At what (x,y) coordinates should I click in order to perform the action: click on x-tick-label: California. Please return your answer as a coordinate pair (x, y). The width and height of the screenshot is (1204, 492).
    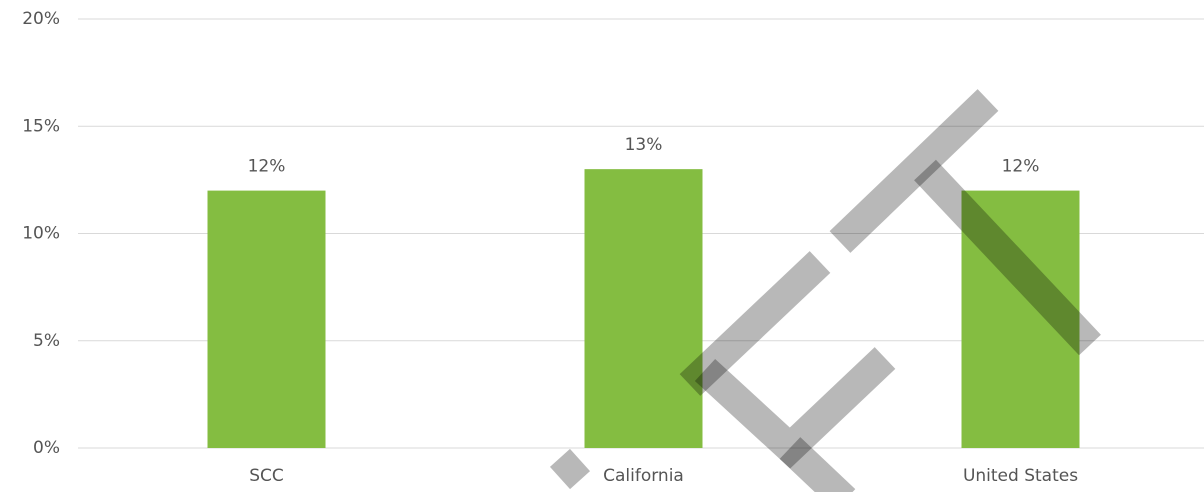
    Looking at the image, I should click on (643, 476).